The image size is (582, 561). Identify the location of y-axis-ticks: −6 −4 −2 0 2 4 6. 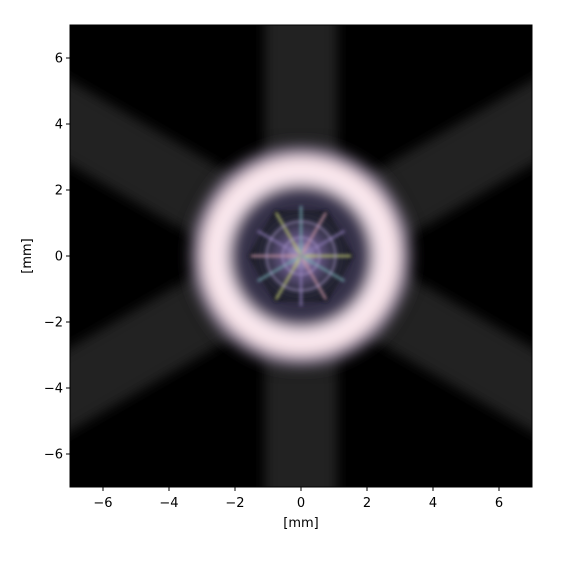
(57, 257).